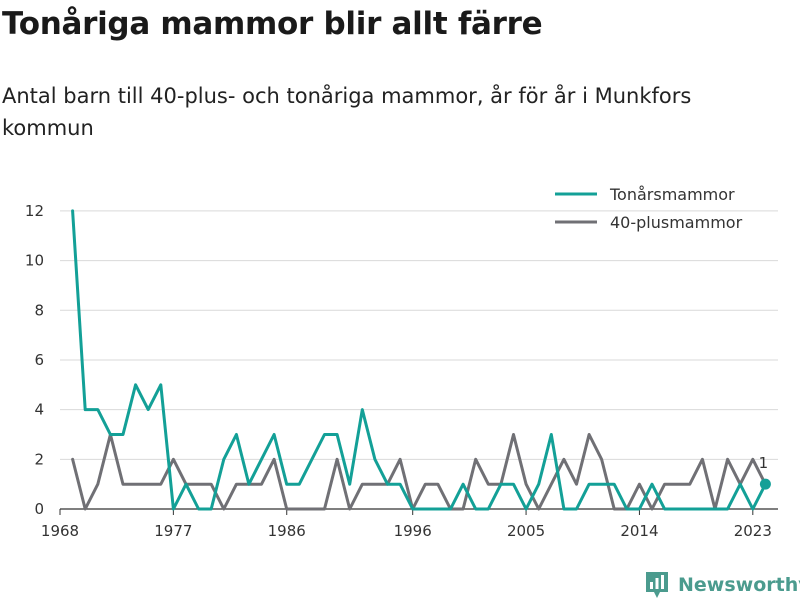 The height and width of the screenshot is (600, 800). I want to click on end-point-marker, so click(765, 484).